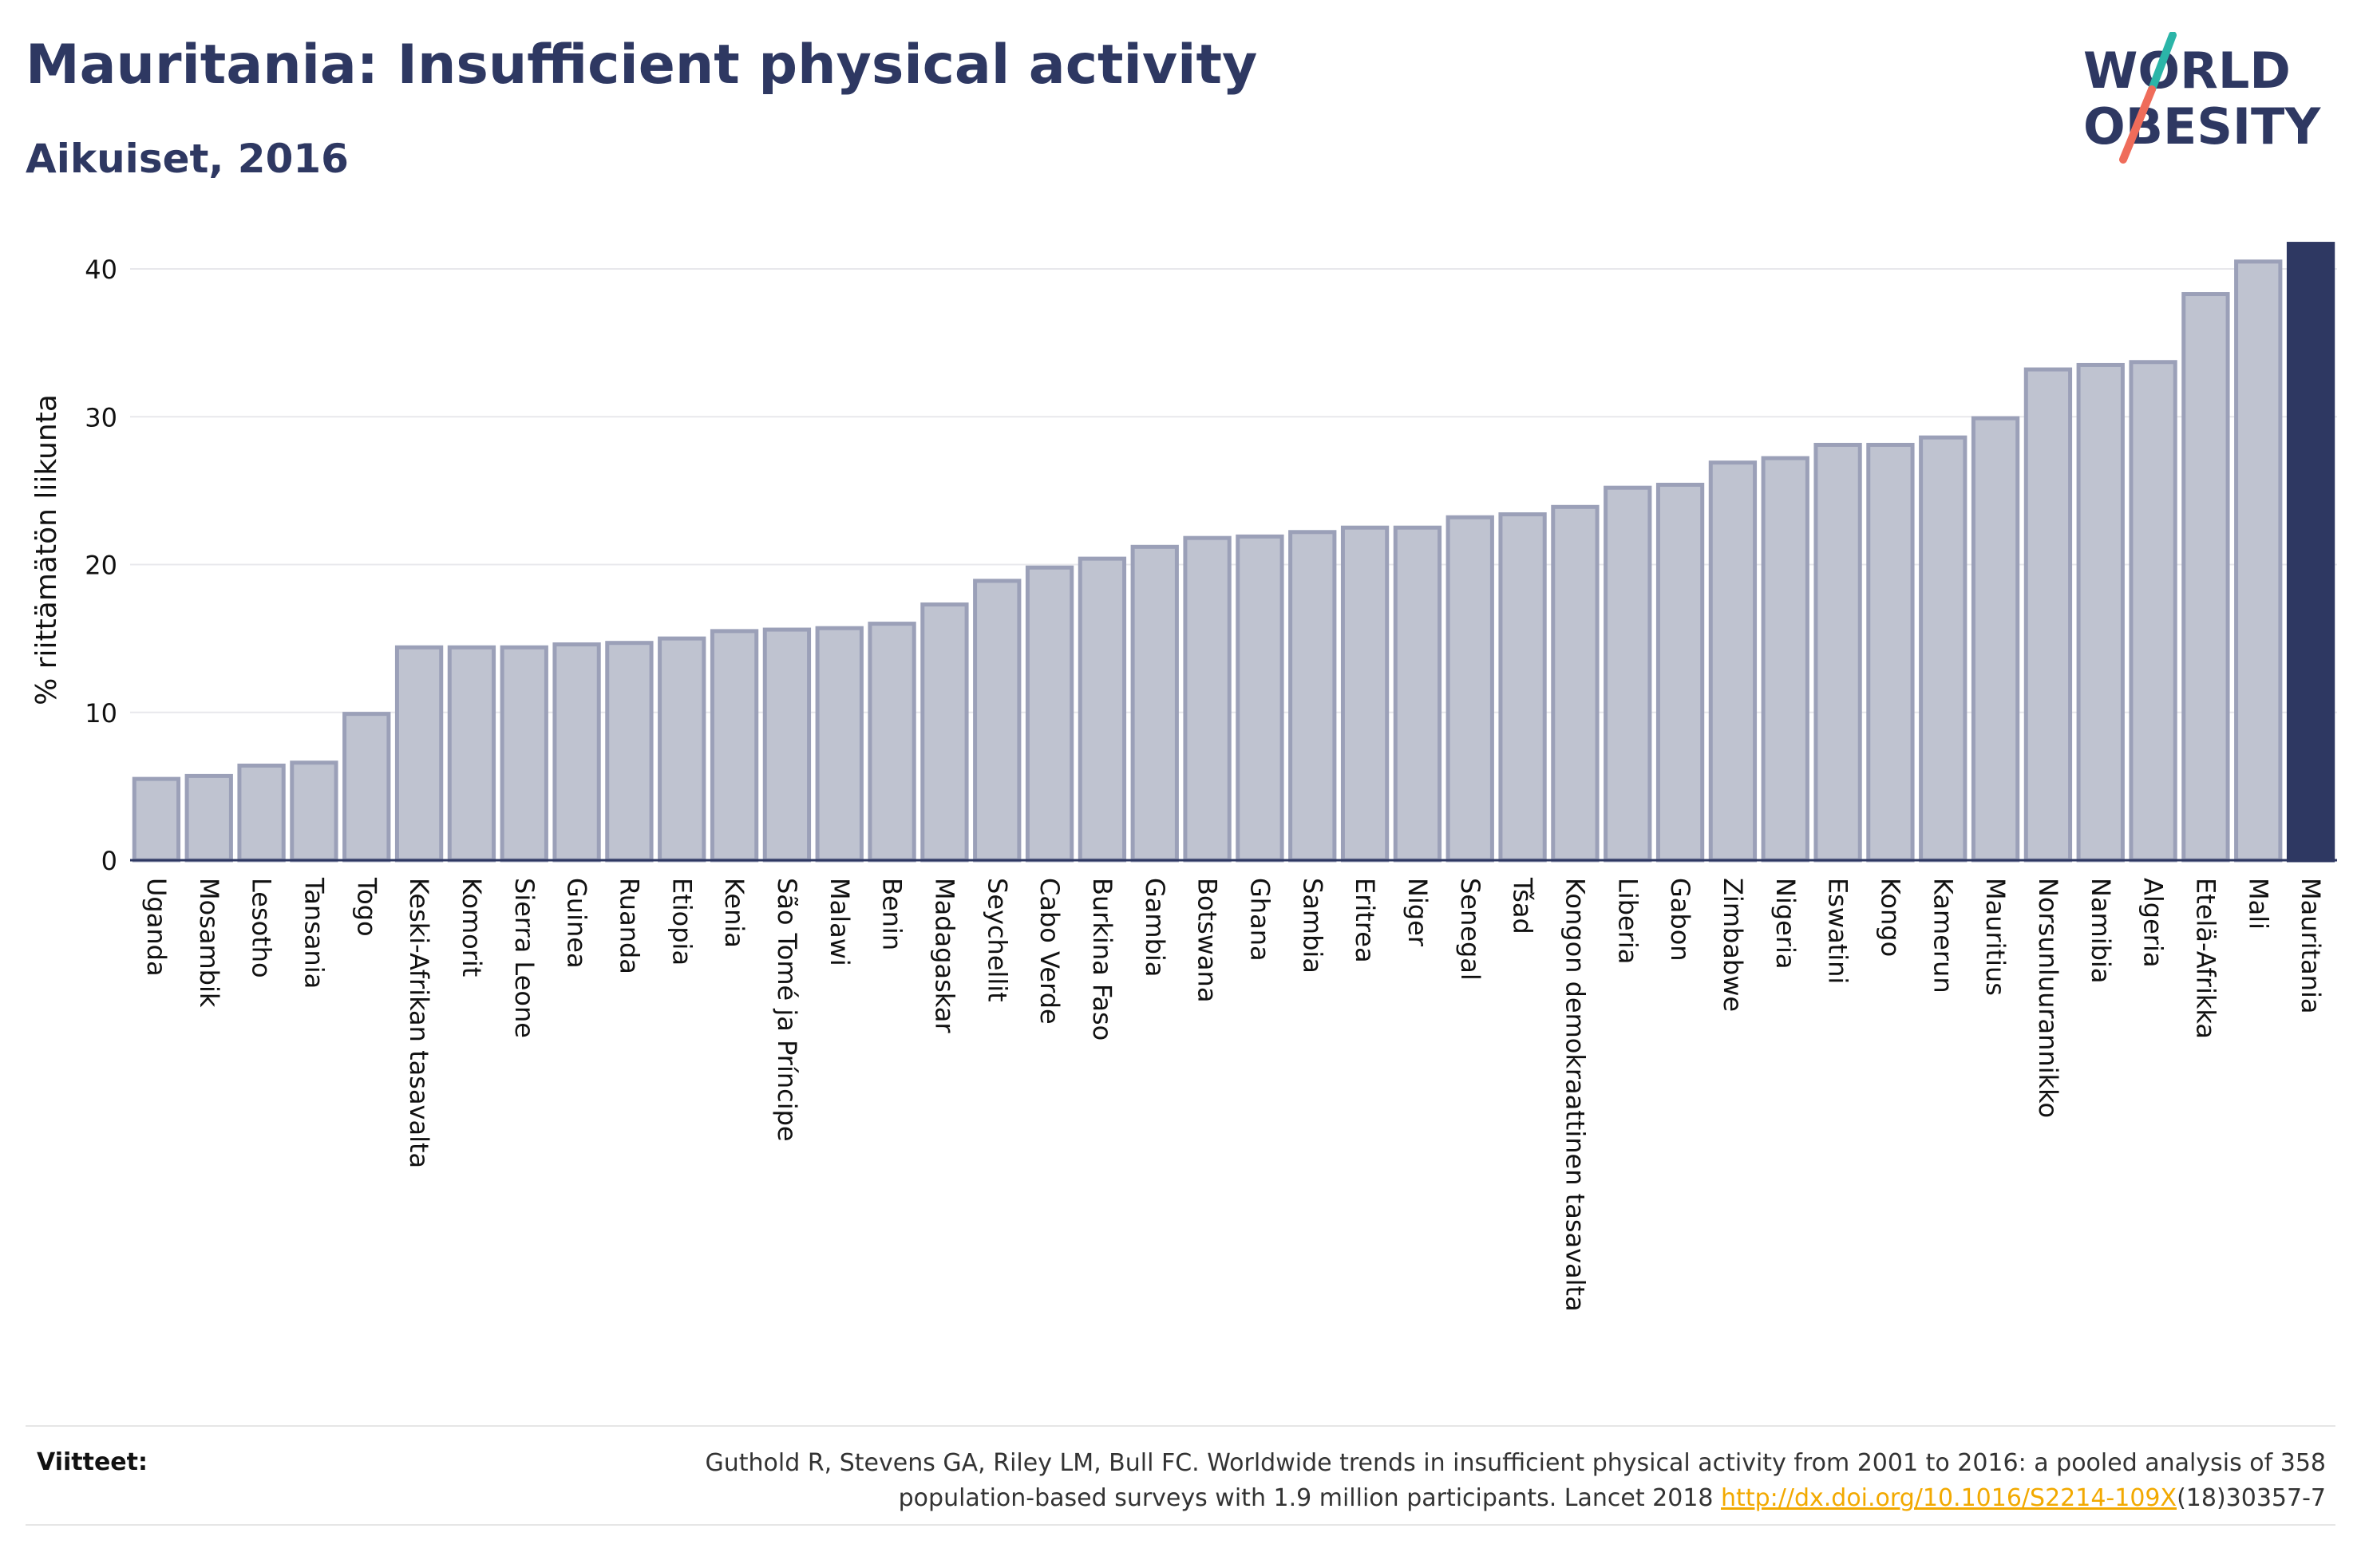 The width and height of the screenshot is (2361, 1568). I want to click on x-tick-label-14: Benin, so click(892, 914).